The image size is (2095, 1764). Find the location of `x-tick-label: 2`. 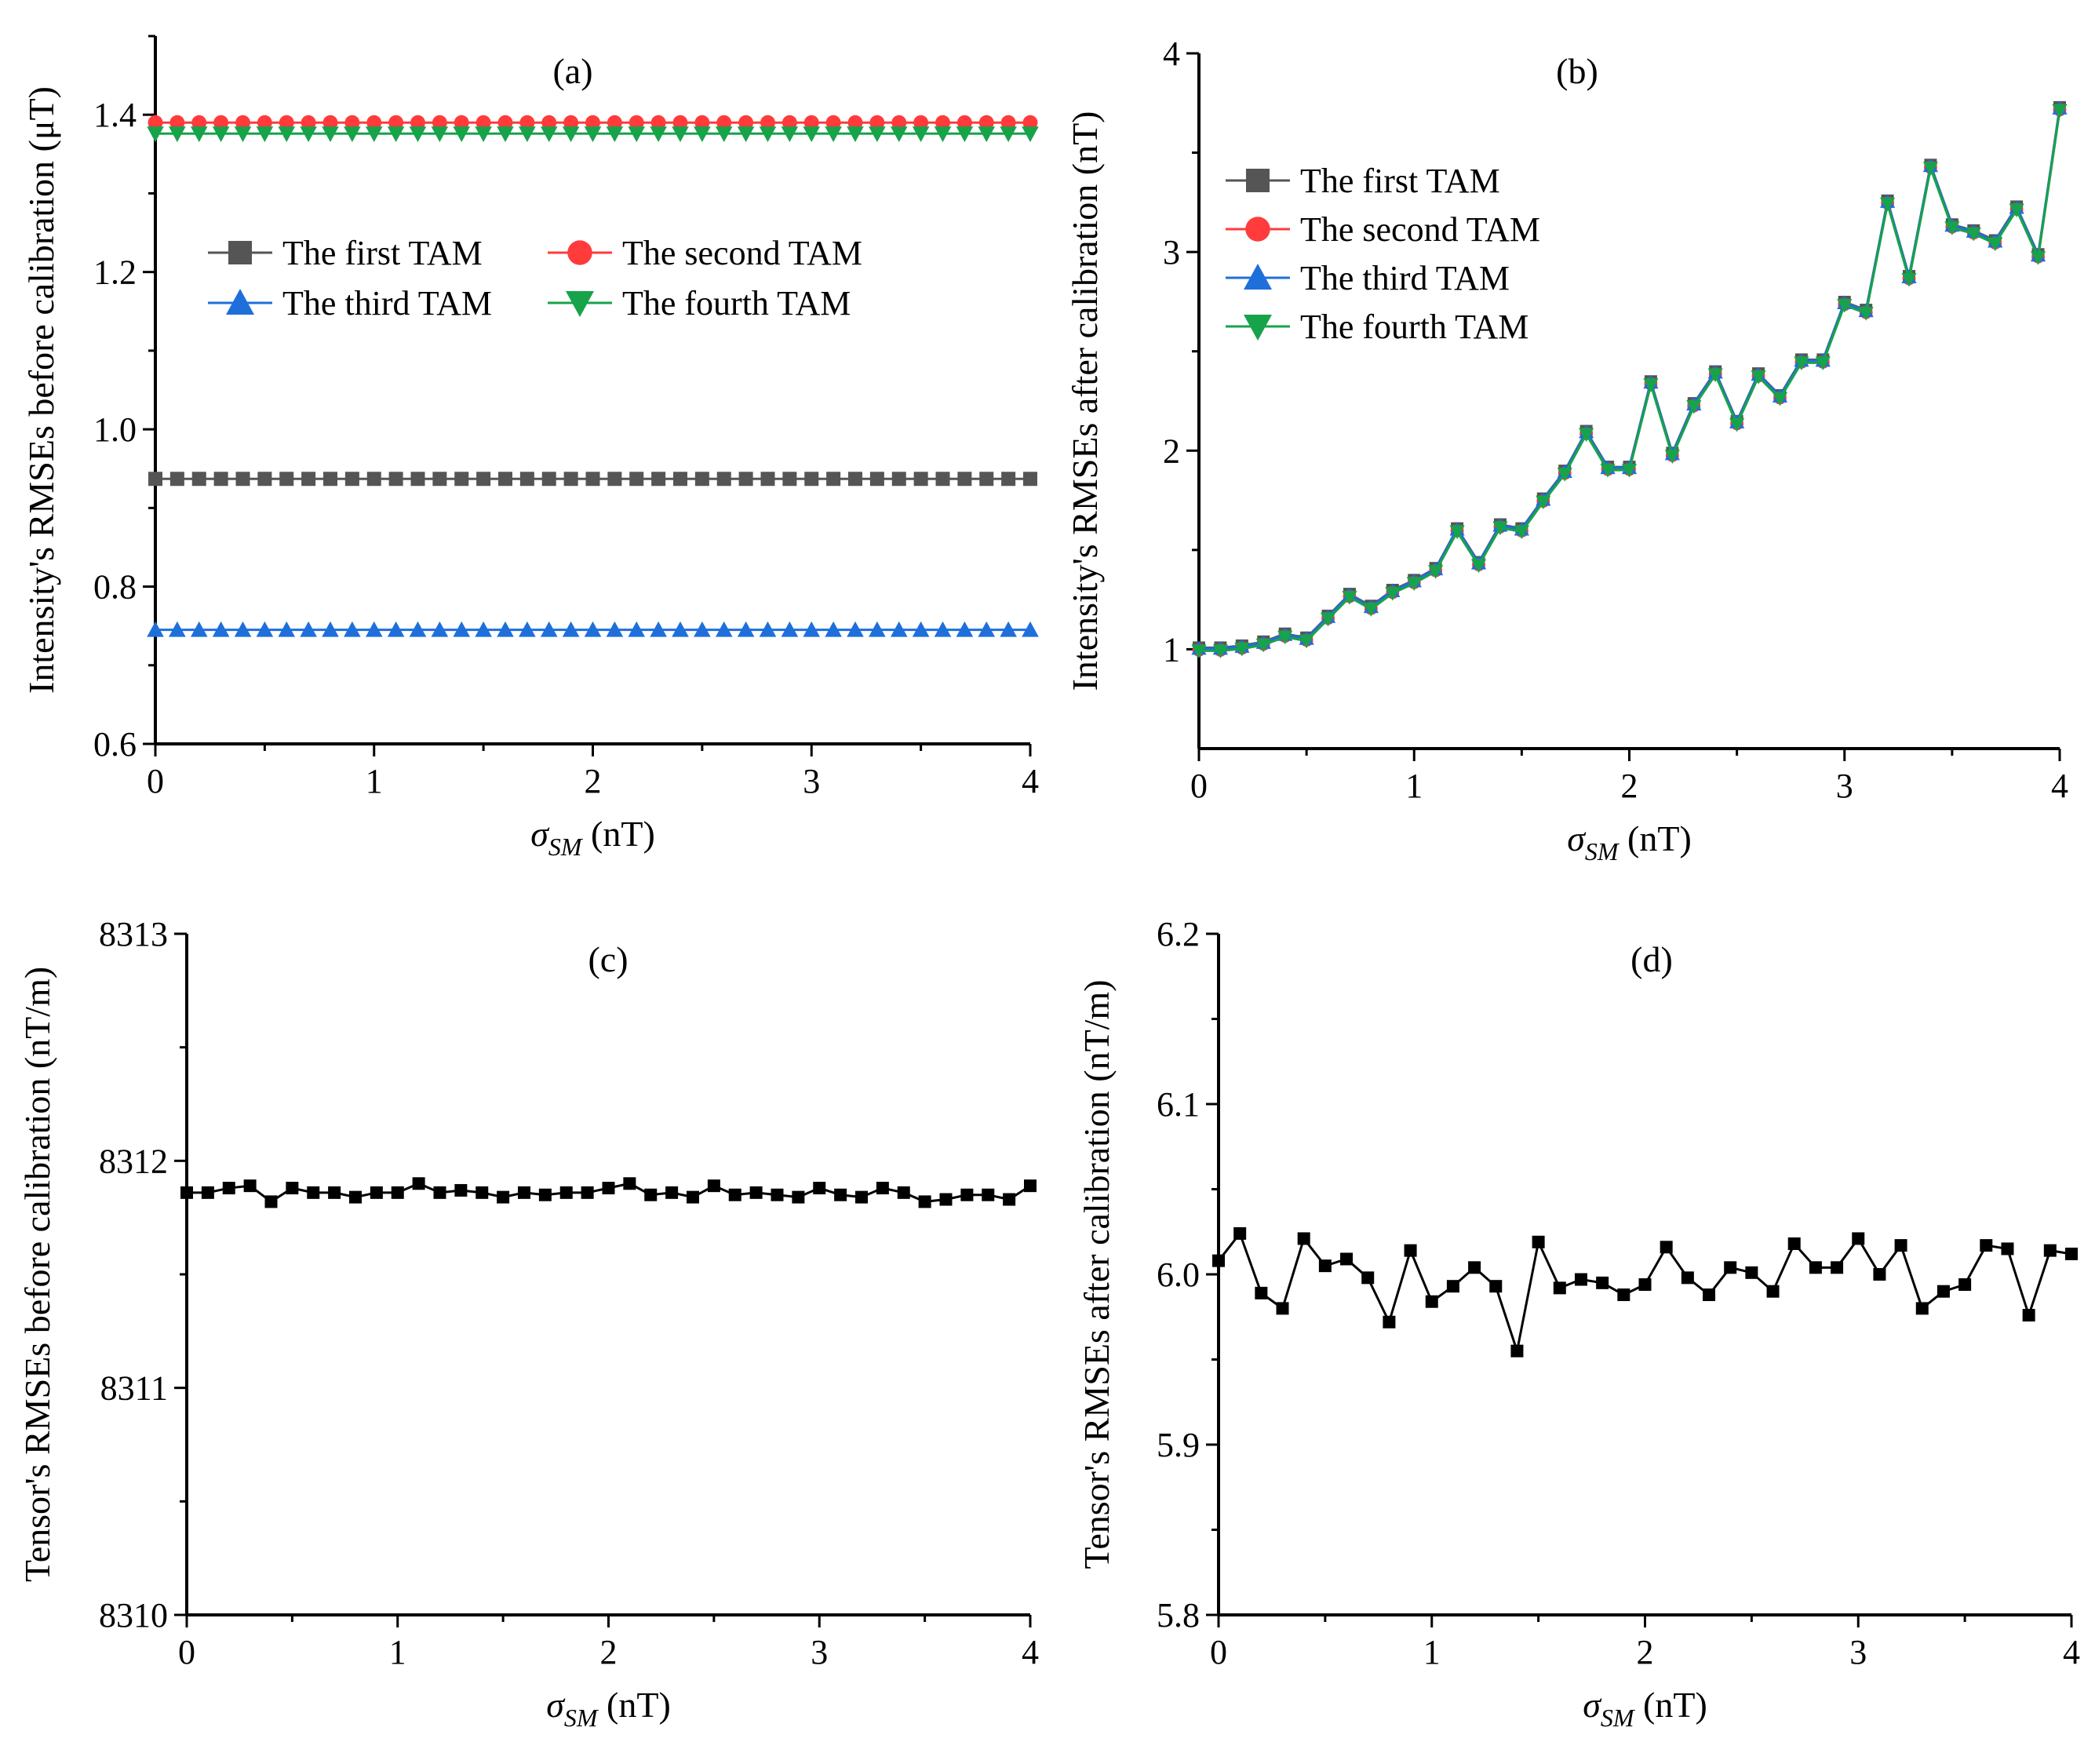

x-tick-label: 2 is located at coordinates (593, 781).